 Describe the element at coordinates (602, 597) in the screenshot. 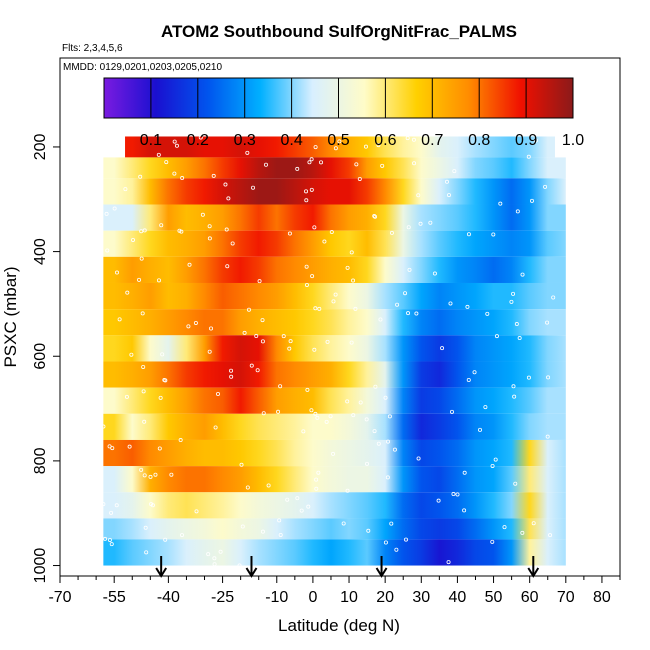

I see `x-tick-label: 80` at that location.